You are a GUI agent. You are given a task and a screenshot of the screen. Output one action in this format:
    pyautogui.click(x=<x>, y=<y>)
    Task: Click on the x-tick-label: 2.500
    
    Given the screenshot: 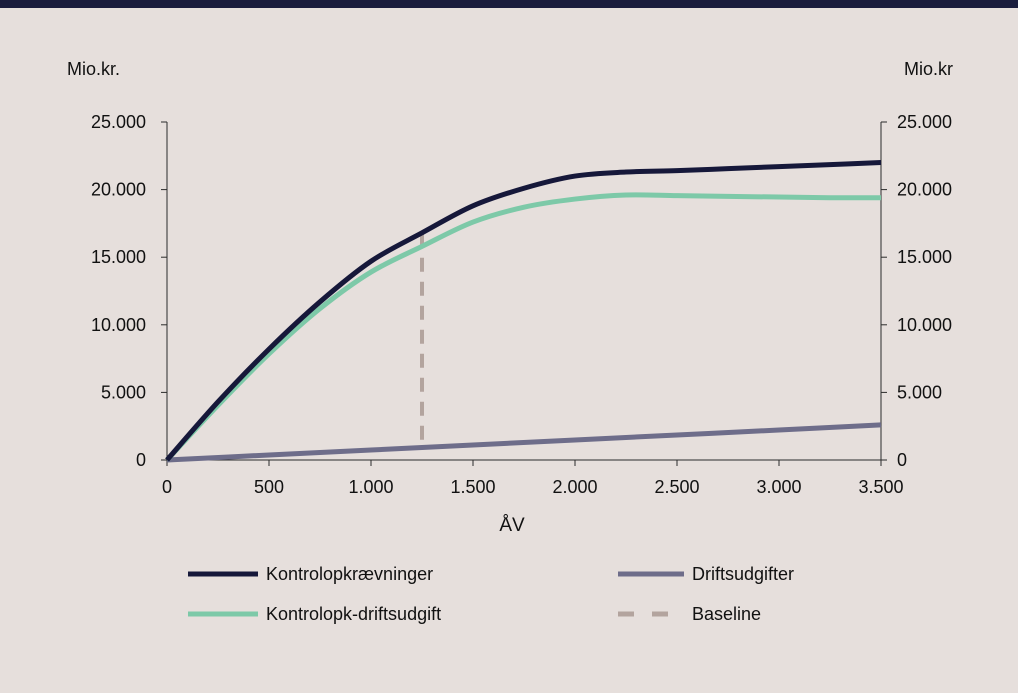 What is the action you would take?
    pyautogui.click(x=676, y=487)
    